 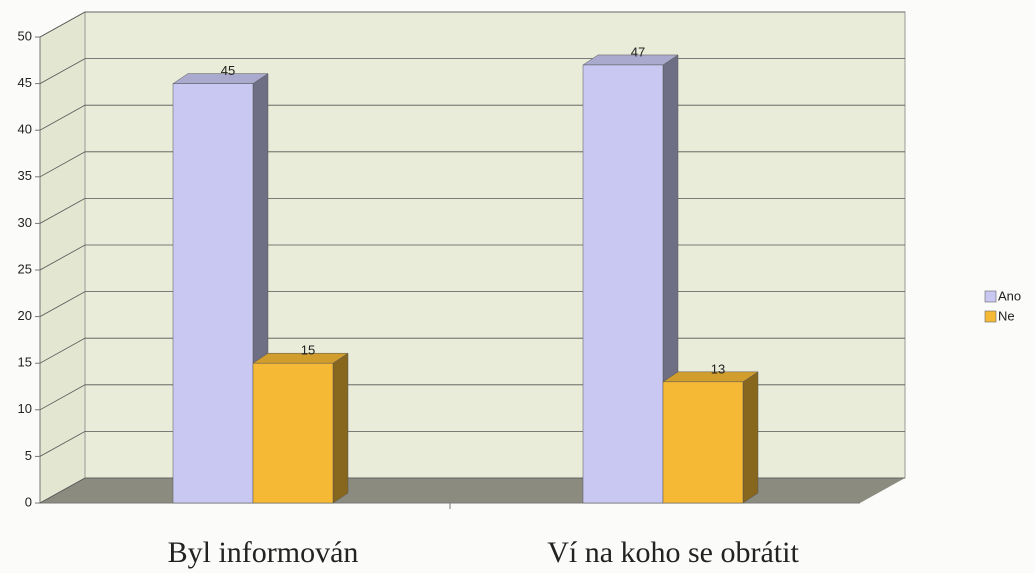 What do you see at coordinates (25, 362) in the screenshot?
I see `y-tick-label: 15` at bounding box center [25, 362].